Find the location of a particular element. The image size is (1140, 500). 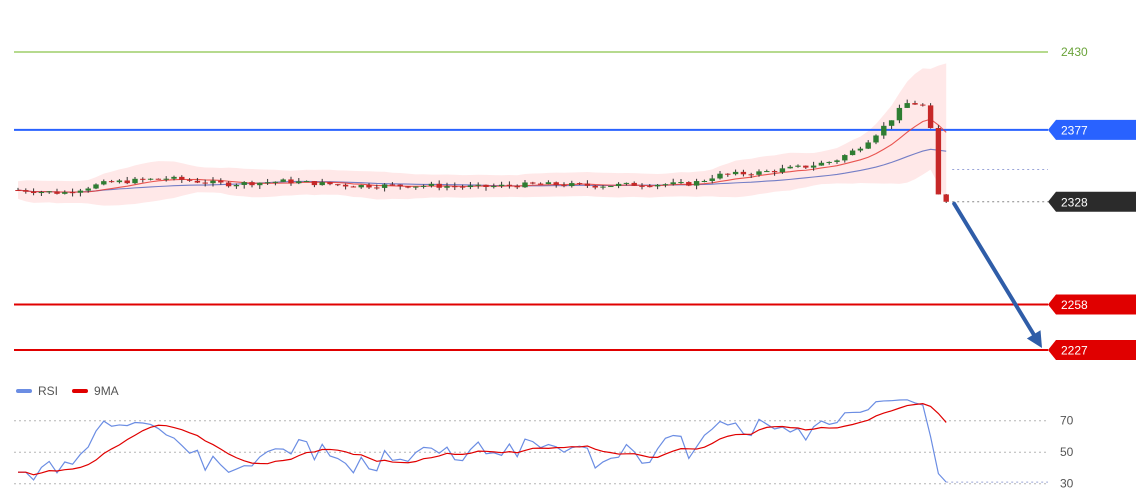

price-tag-2227: 2227 is located at coordinates (1074, 351).